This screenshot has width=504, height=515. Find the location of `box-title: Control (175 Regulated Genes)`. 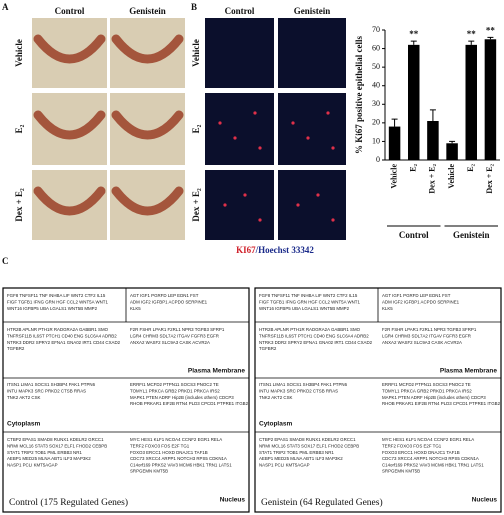

box-title: Control (175 Regulated Genes) is located at coordinates (68, 502).